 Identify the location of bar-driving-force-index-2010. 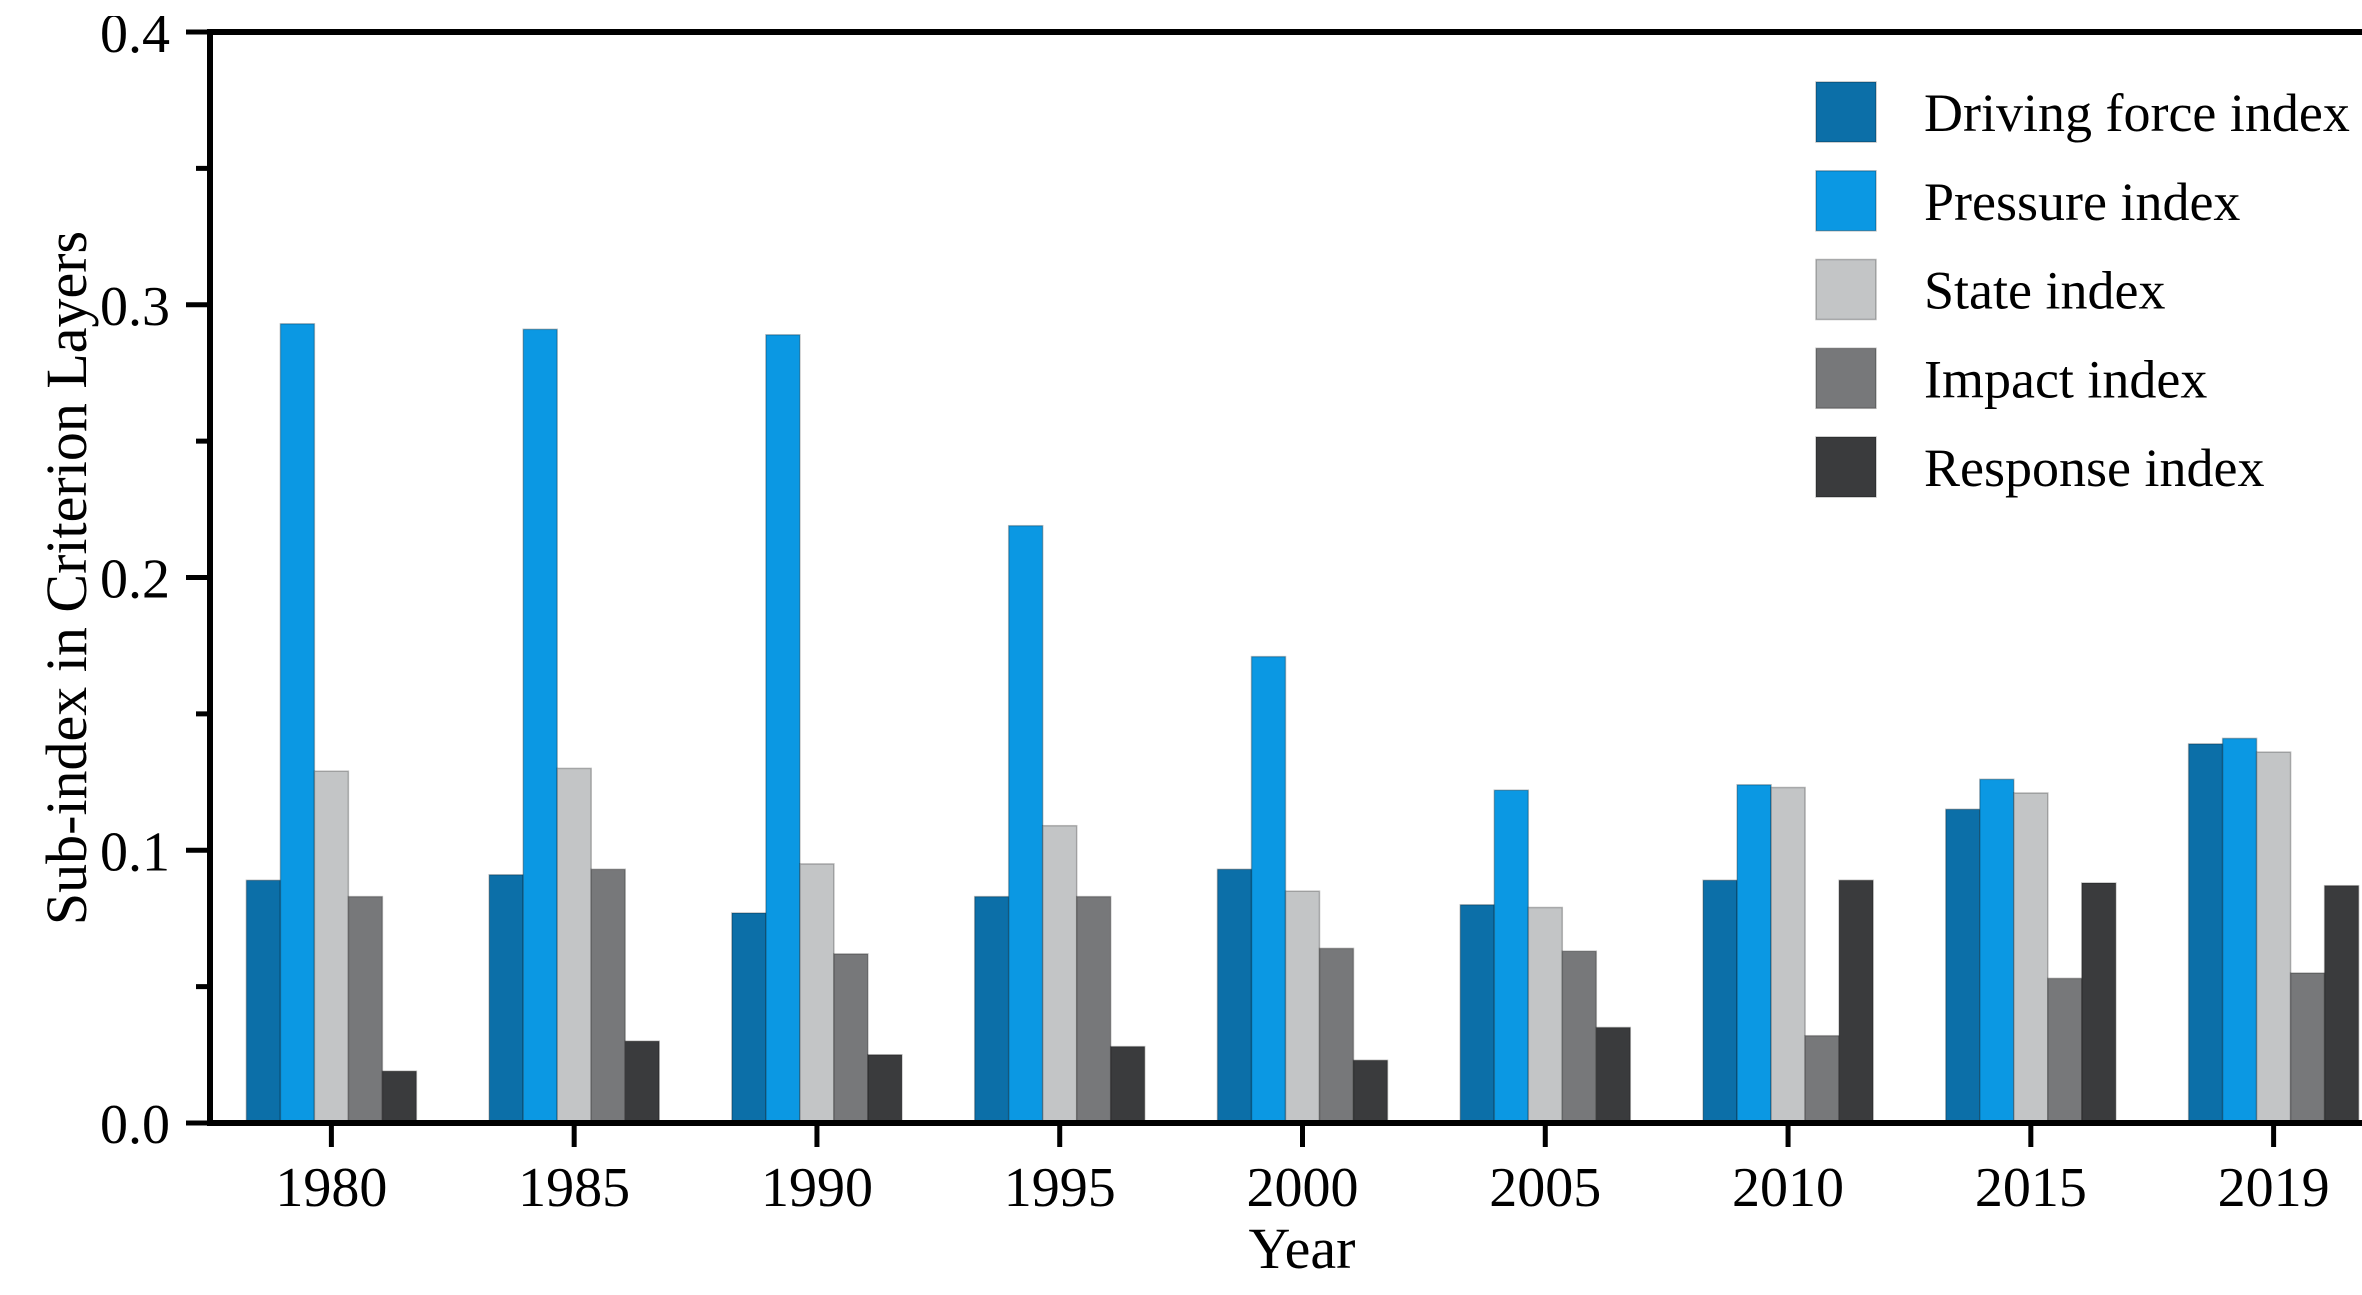
(1720, 1001).